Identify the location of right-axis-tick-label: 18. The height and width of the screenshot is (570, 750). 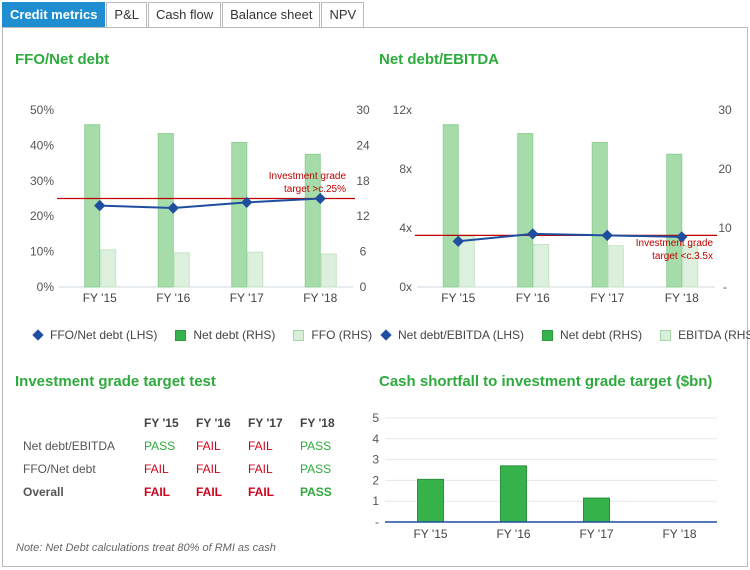
(363, 181).